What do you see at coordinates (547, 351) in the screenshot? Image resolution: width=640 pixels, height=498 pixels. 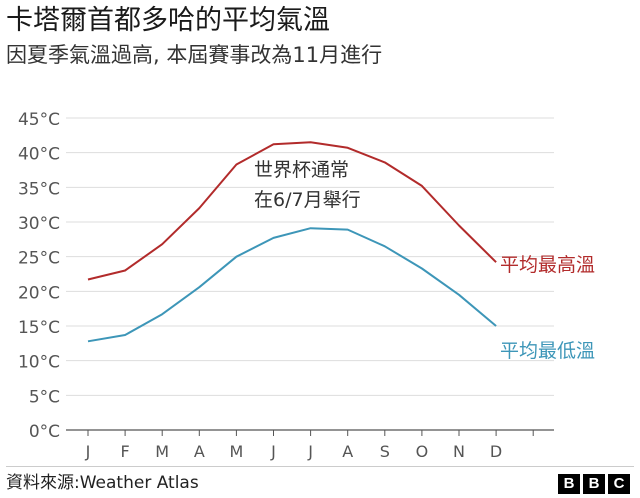 I see `series-label: 平均最低溫` at bounding box center [547, 351].